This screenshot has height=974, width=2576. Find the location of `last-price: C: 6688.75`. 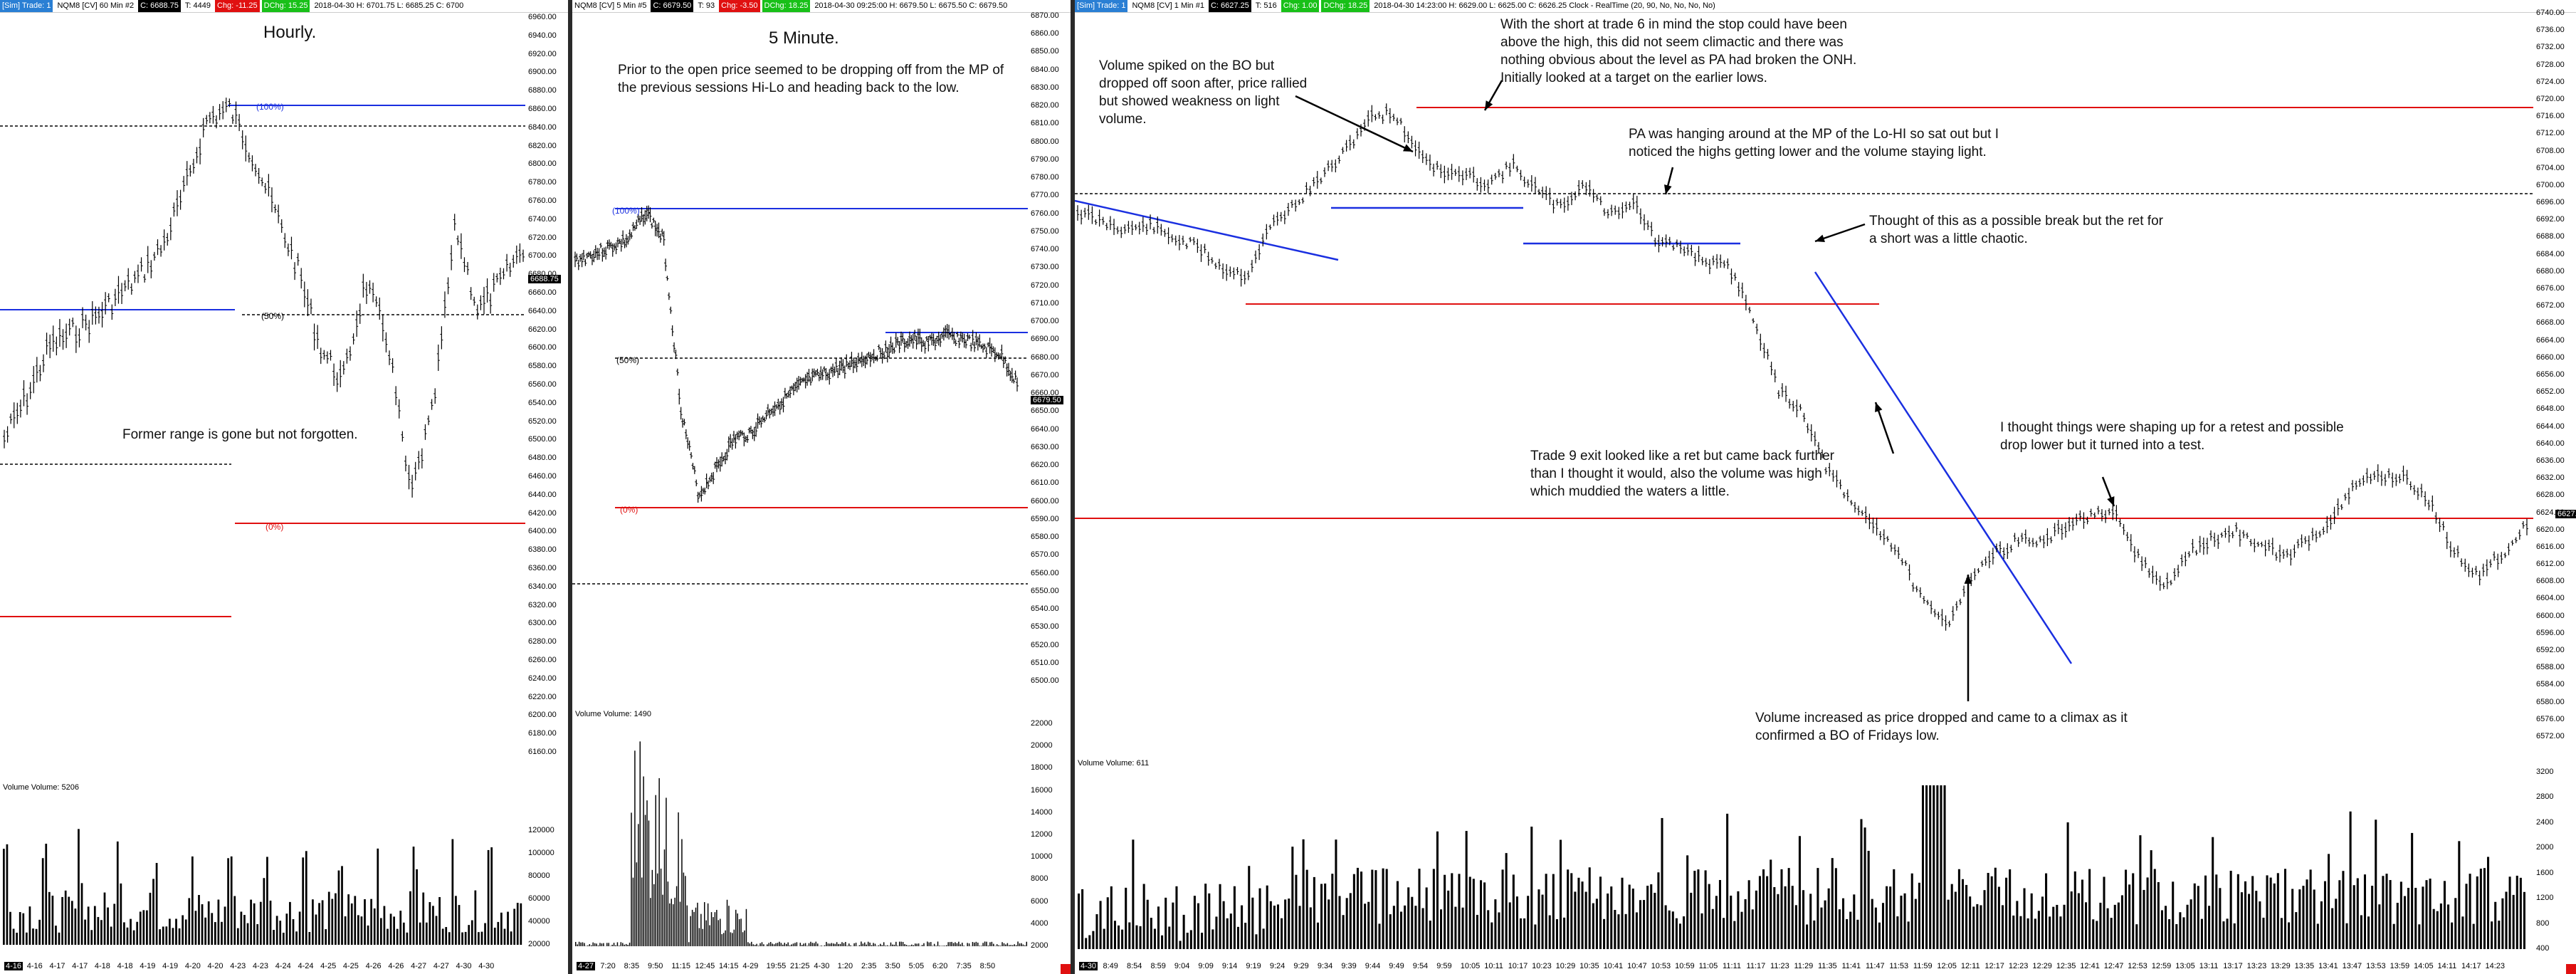

last-price: C: 6688.75 is located at coordinates (160, 6).